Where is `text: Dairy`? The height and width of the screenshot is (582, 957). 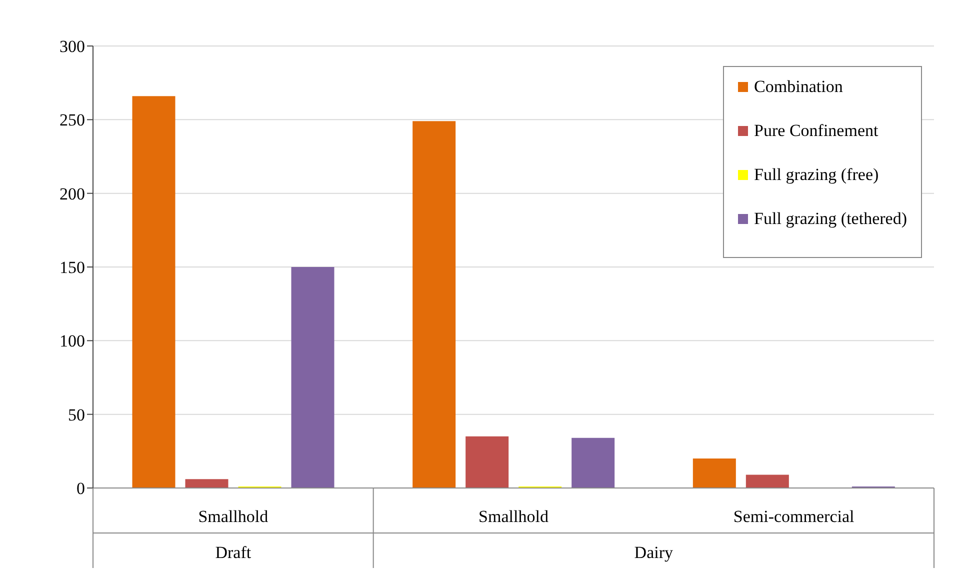
text: Dairy is located at coordinates (654, 552).